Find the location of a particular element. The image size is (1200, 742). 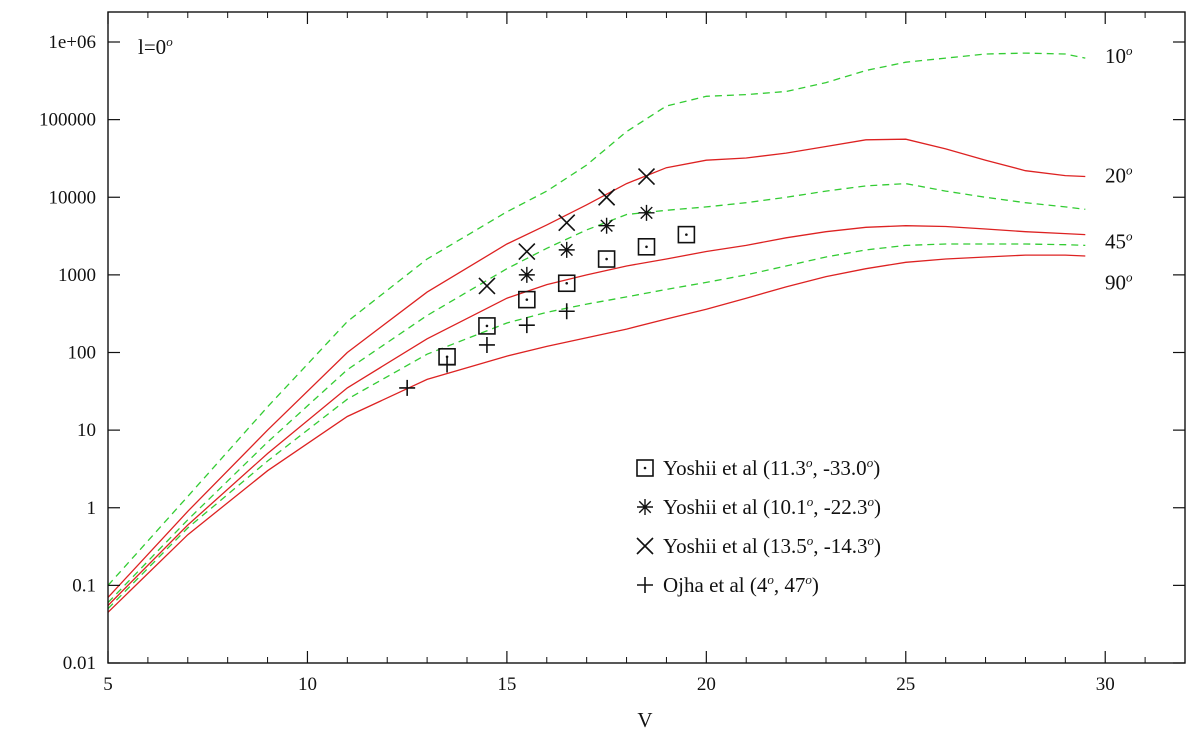

curve-label: 90o is located at coordinates (1119, 281).